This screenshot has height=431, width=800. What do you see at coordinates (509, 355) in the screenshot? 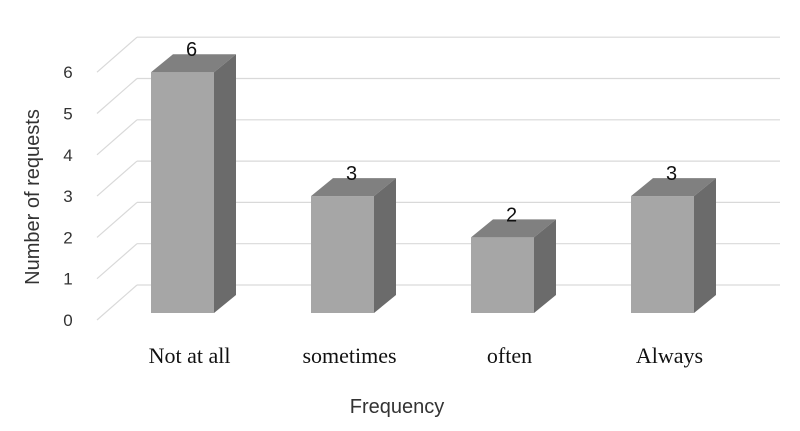
I see `x-category-label: often` at bounding box center [509, 355].